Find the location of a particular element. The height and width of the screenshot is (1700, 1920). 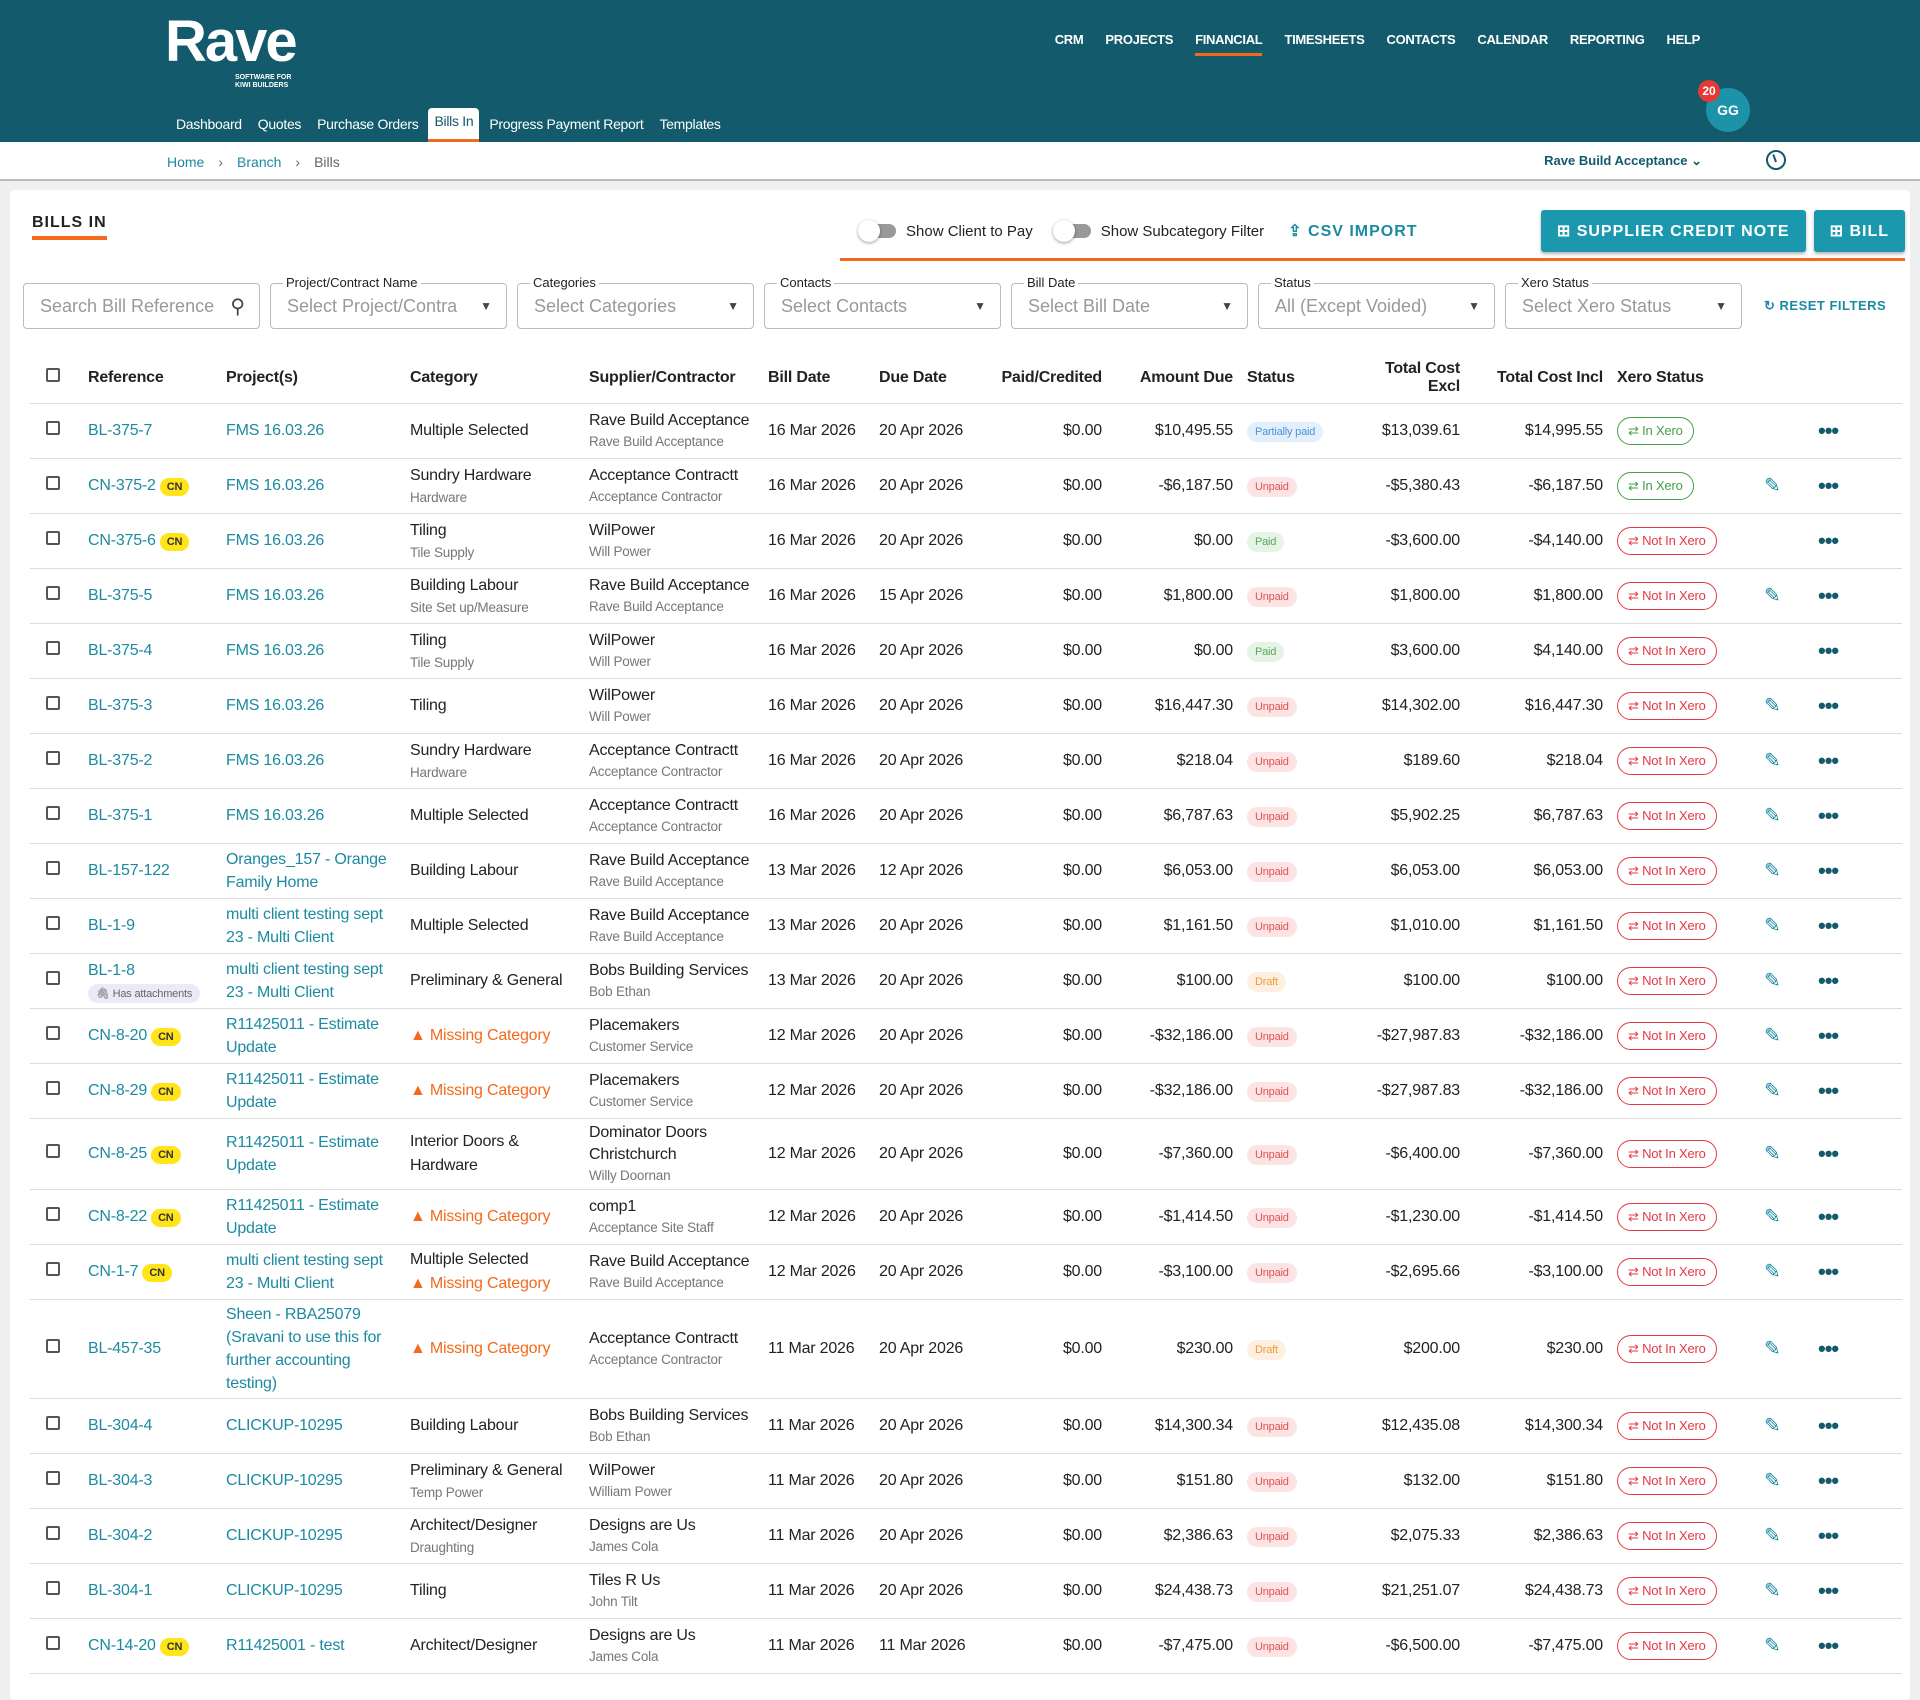

bill-reference-link: BL-375-5 is located at coordinates (120, 595).